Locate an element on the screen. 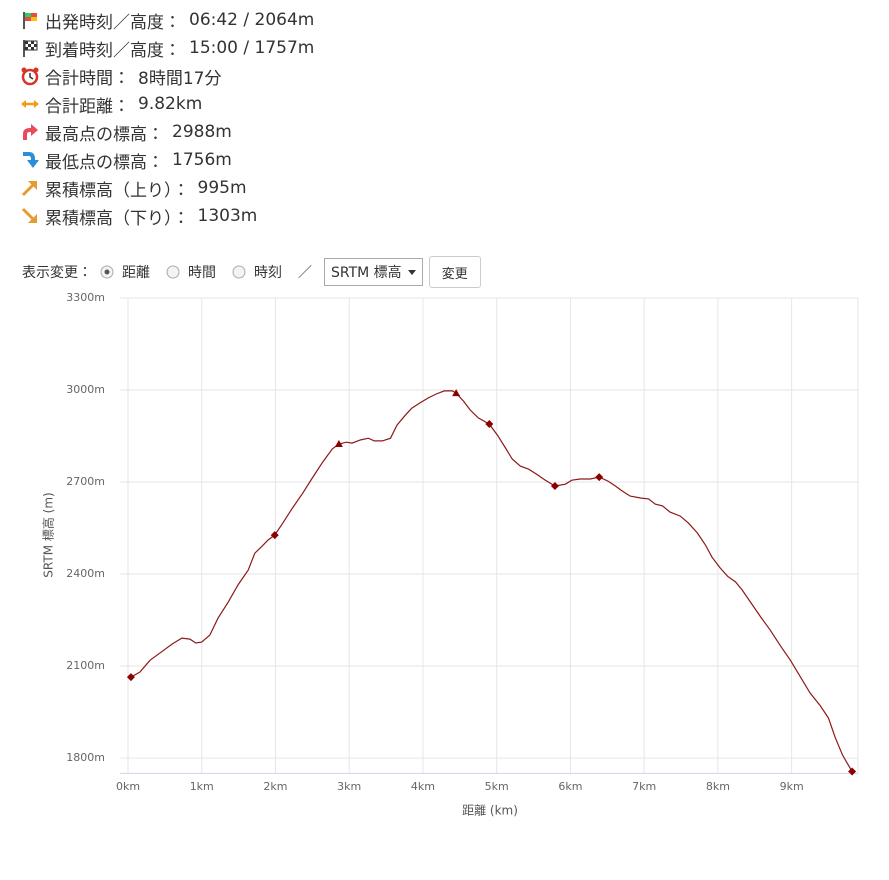 The image size is (889, 880). summary-label: 累積標高（下り）： is located at coordinates (117, 218).